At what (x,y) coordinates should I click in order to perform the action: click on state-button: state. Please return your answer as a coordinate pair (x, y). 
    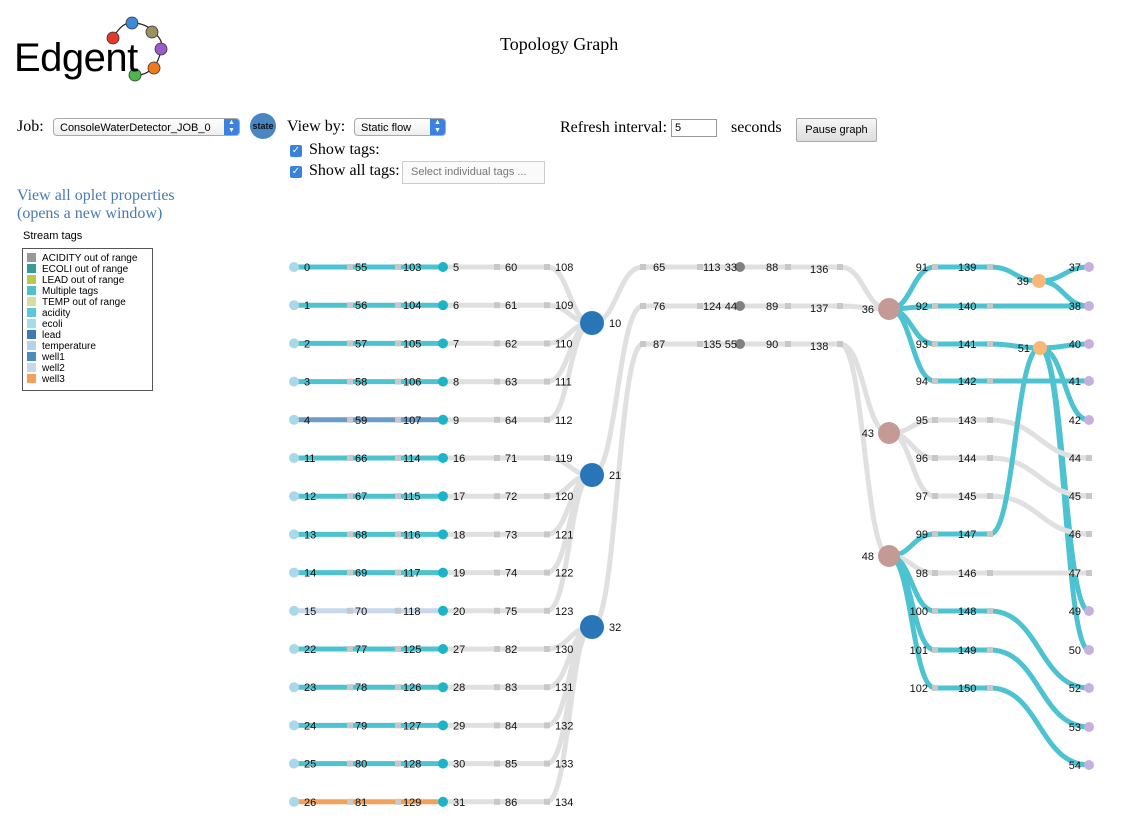
    Looking at the image, I should click on (263, 126).